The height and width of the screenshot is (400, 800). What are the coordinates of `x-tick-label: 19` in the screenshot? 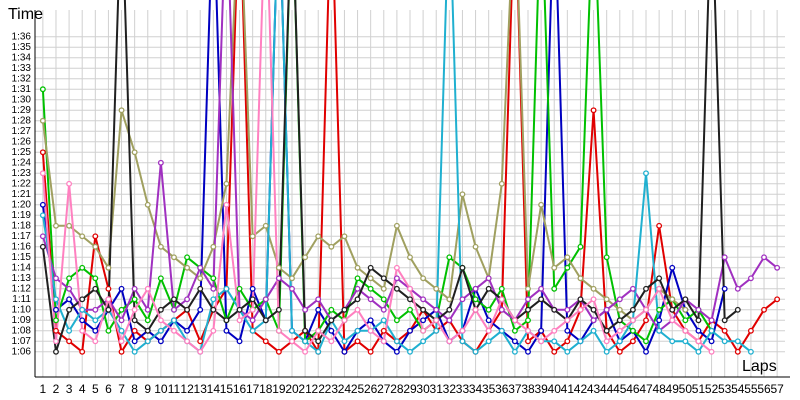 It's located at (279, 389).